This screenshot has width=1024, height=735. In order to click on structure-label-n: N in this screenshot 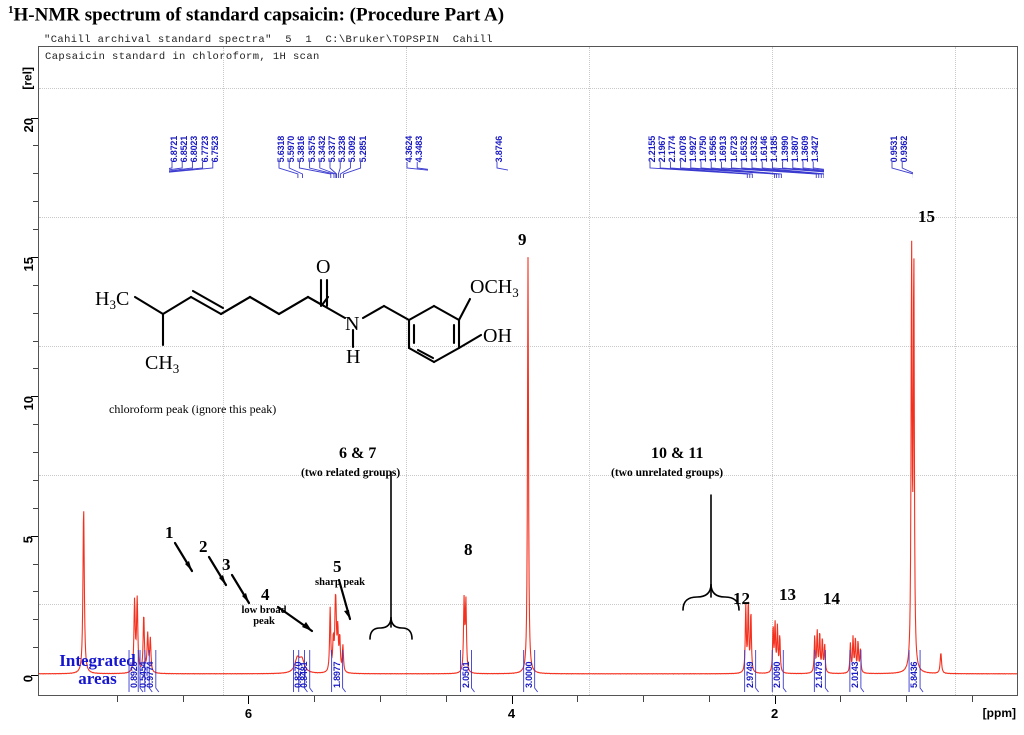, I will do `click(352, 324)`.